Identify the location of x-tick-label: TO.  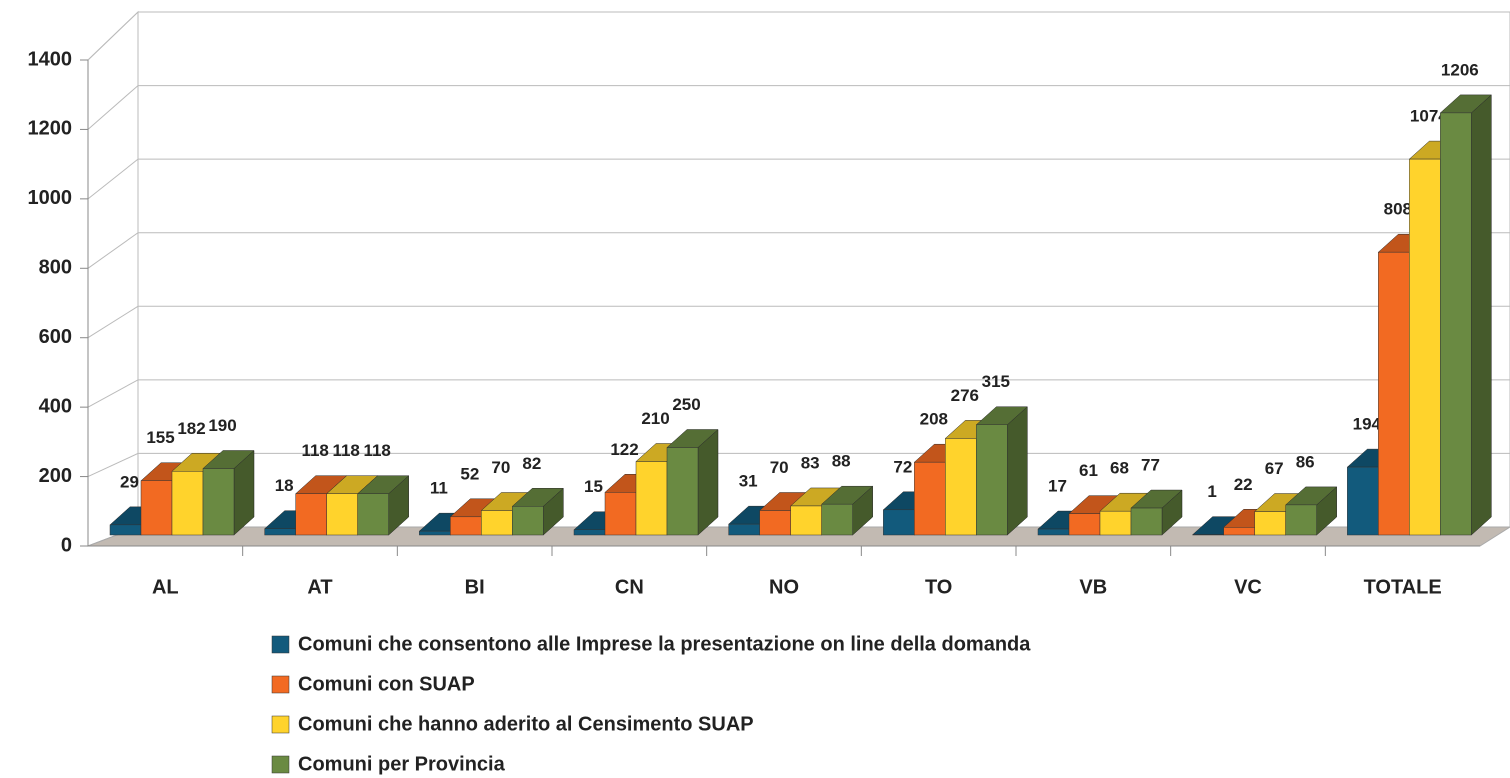
(938, 587).